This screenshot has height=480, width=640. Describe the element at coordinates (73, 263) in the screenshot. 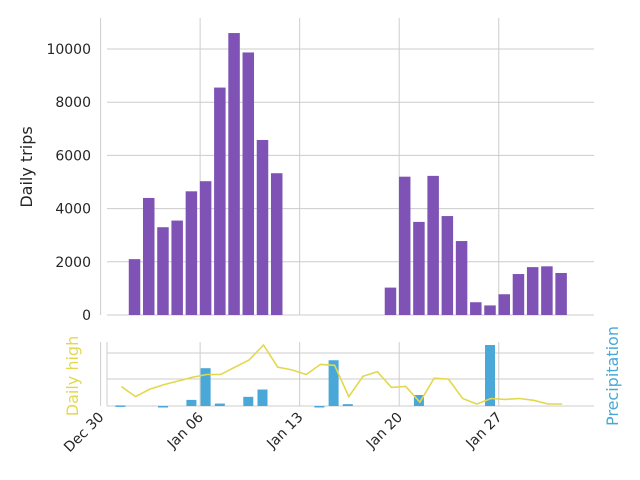

I see `trips-y-tick-label: 2000` at that location.